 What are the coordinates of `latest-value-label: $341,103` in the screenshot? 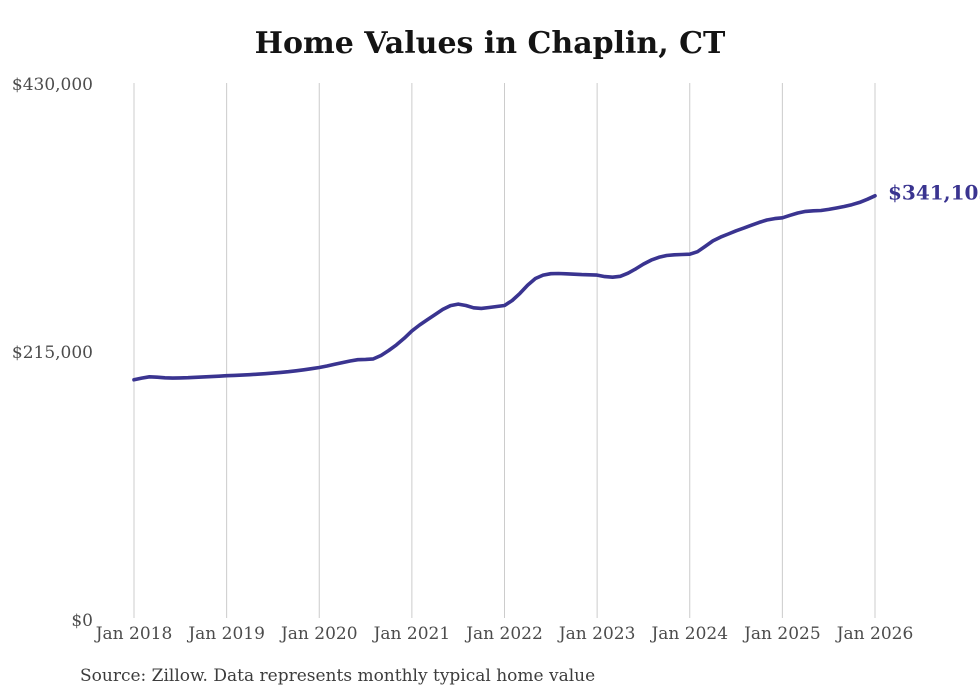 It's located at (934, 192).